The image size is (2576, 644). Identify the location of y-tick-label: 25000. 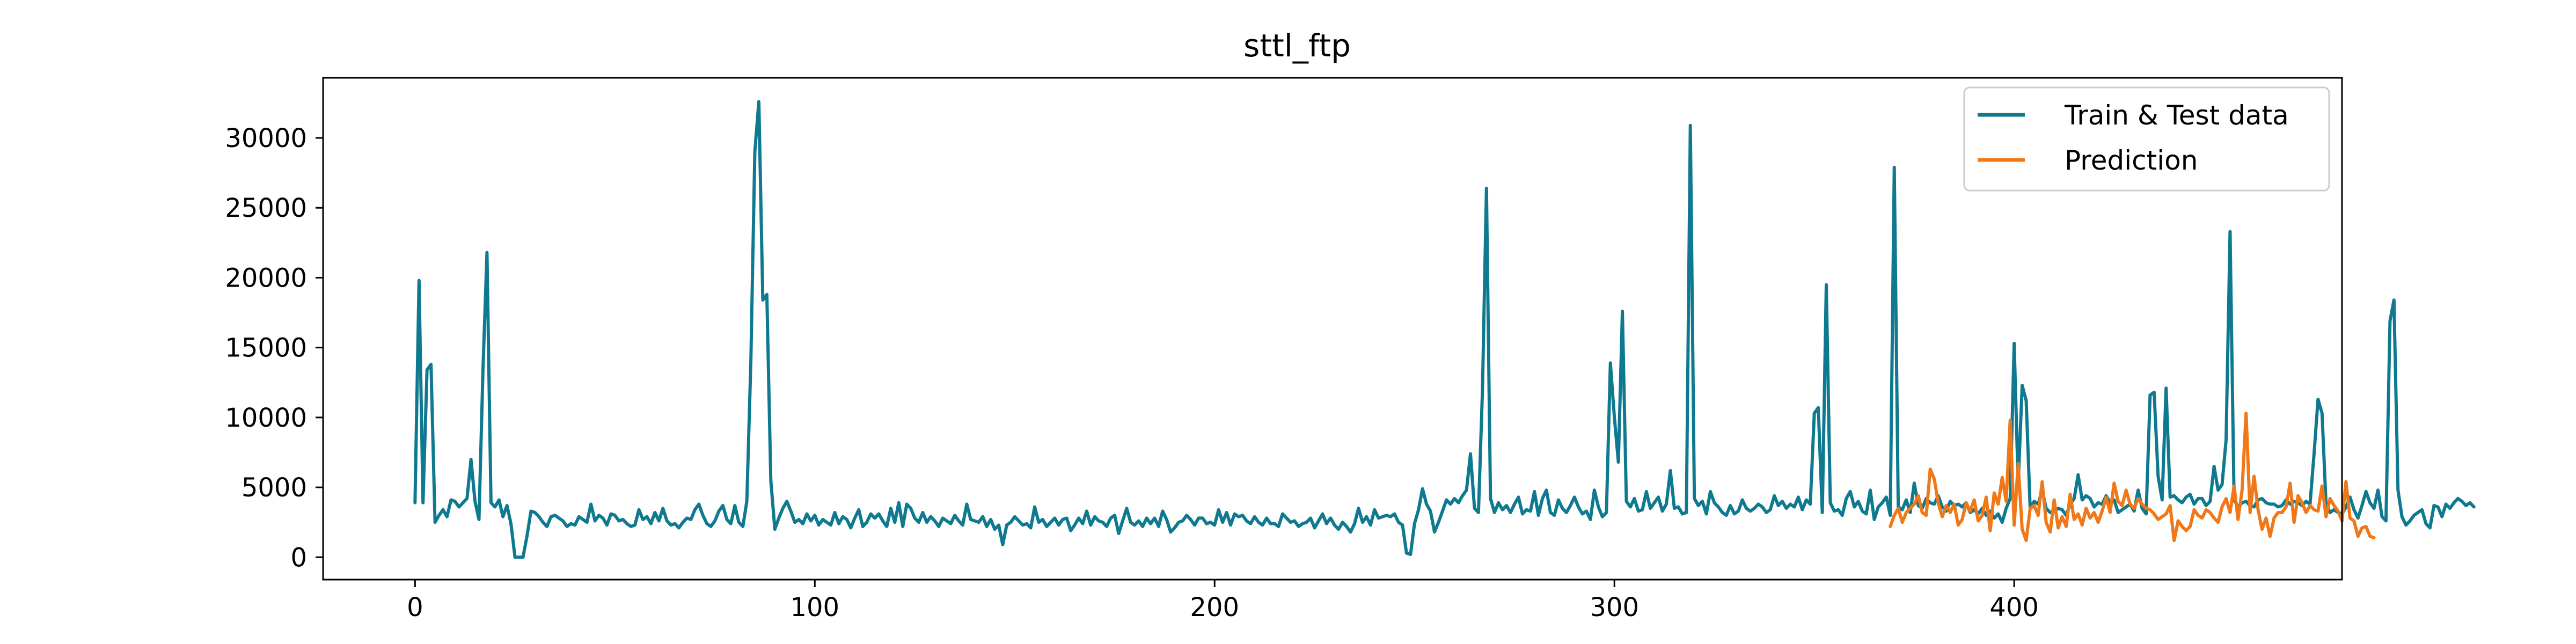
(266, 208).